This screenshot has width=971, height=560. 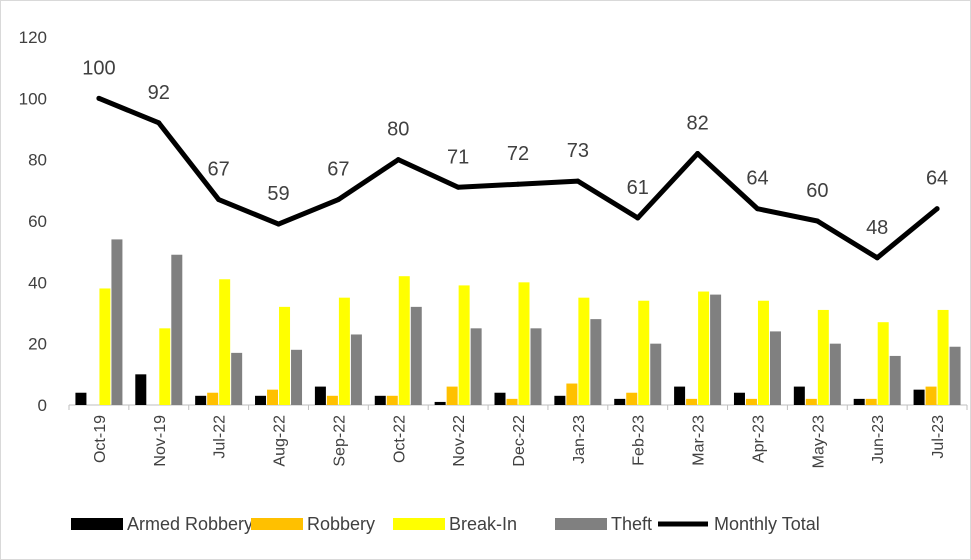 I want to click on x-tick-label: Feb-23, so click(x=639, y=440).